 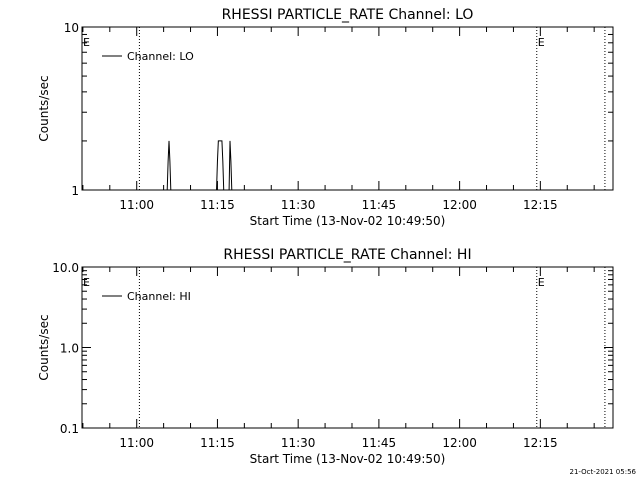 What do you see at coordinates (69, 429) in the screenshot?
I see `y-tick-label: 0.1` at bounding box center [69, 429].